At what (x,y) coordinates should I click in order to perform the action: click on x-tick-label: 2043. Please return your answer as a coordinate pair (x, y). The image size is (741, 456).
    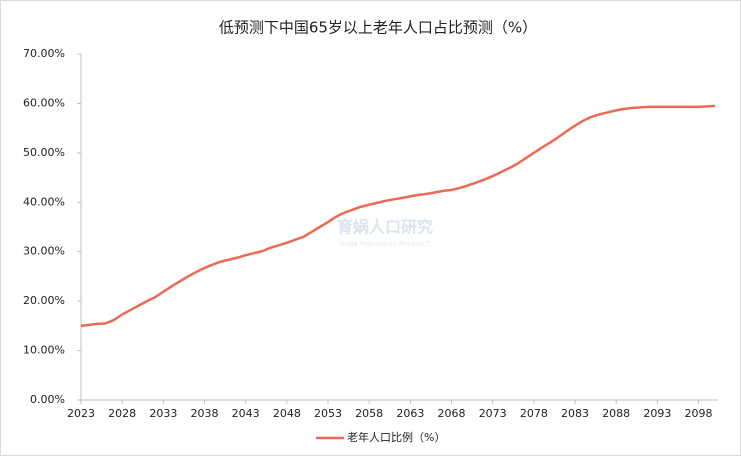
    Looking at the image, I should click on (246, 413).